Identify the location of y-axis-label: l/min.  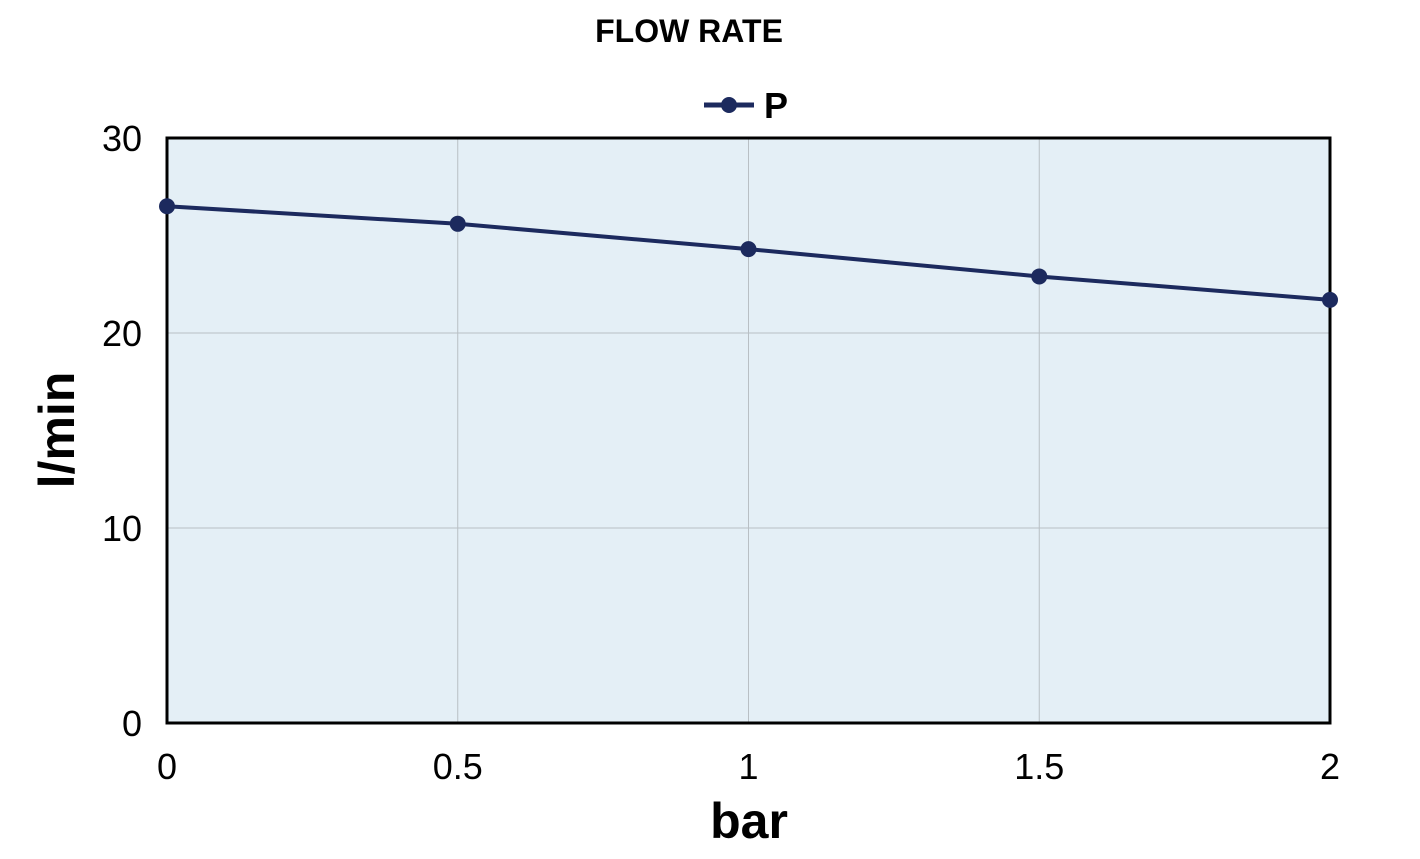
(57, 430).